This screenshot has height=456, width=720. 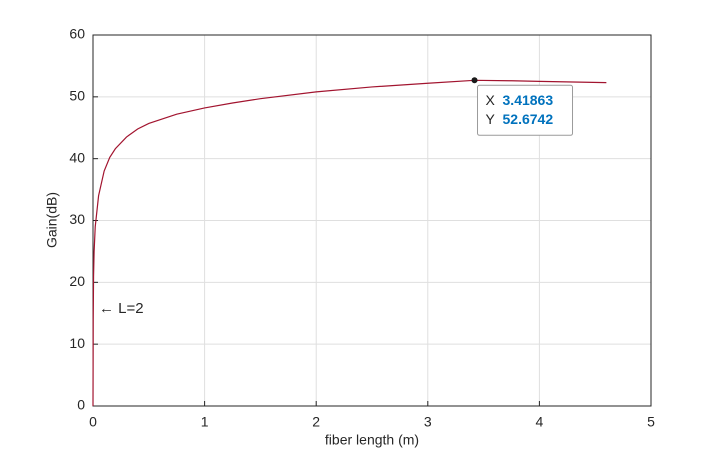 I want to click on datatip-x-label: X, so click(x=491, y=100).